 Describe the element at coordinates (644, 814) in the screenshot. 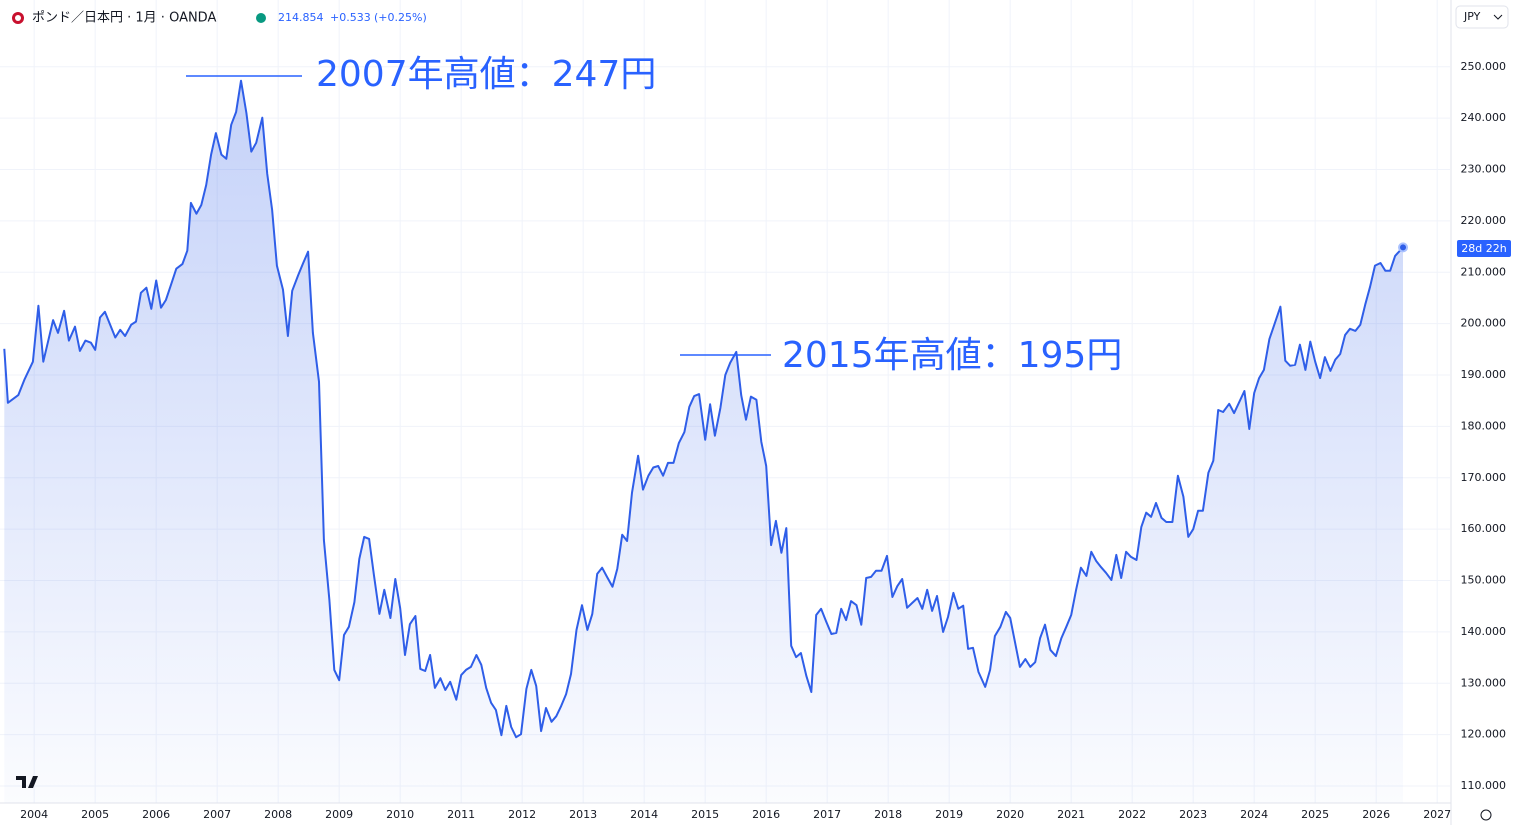

I see `x-tick-label: 2014` at that location.